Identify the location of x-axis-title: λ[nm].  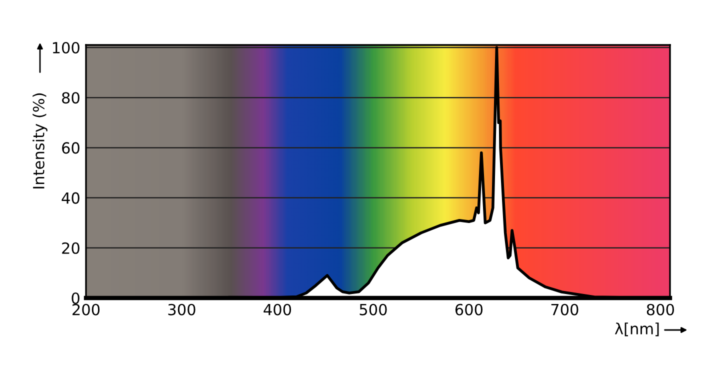
(636, 329).